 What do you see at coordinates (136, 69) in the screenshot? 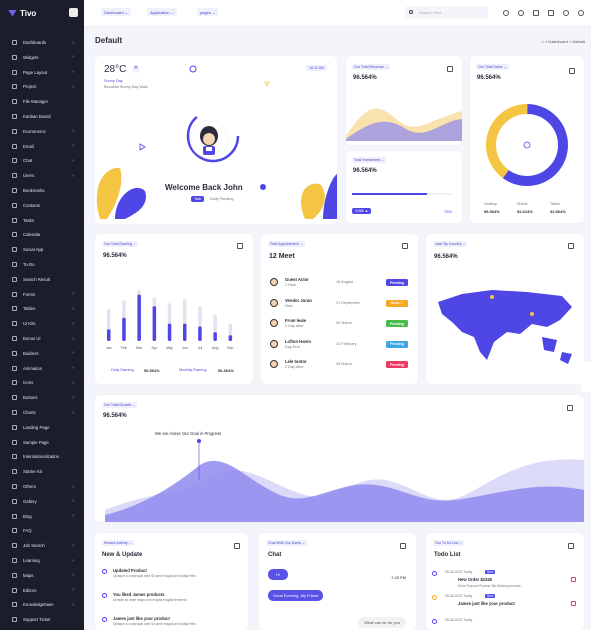
I see `sun-icon: ✳` at bounding box center [136, 69].